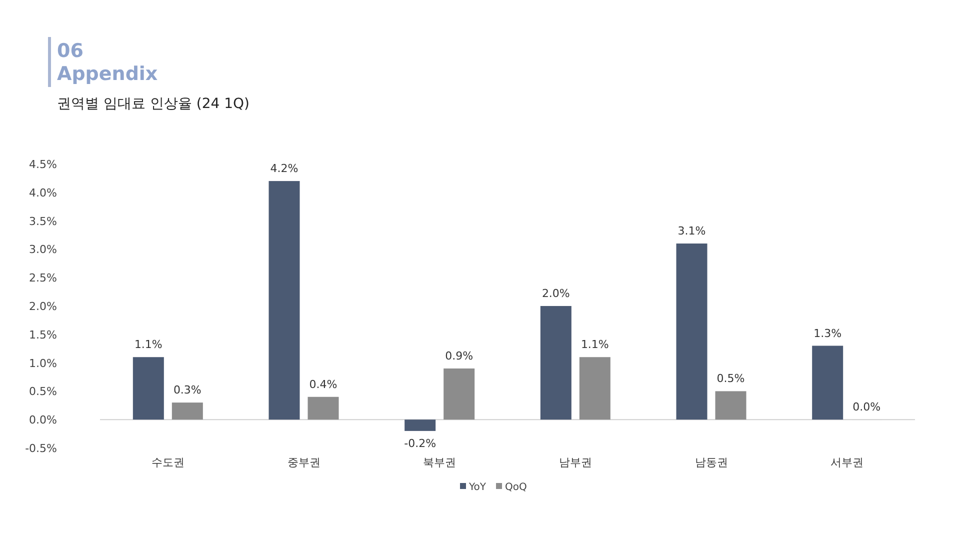 The height and width of the screenshot is (551, 980). Describe the element at coordinates (711, 462) in the screenshot. I see `x-tick-label: 남동권` at that location.